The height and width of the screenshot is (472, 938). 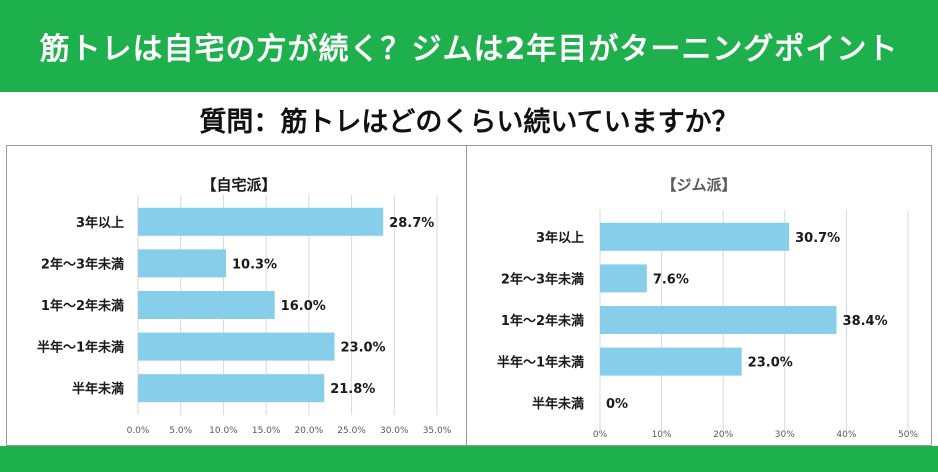 I want to click on chart-title: 【ジム派】, so click(x=698, y=185).